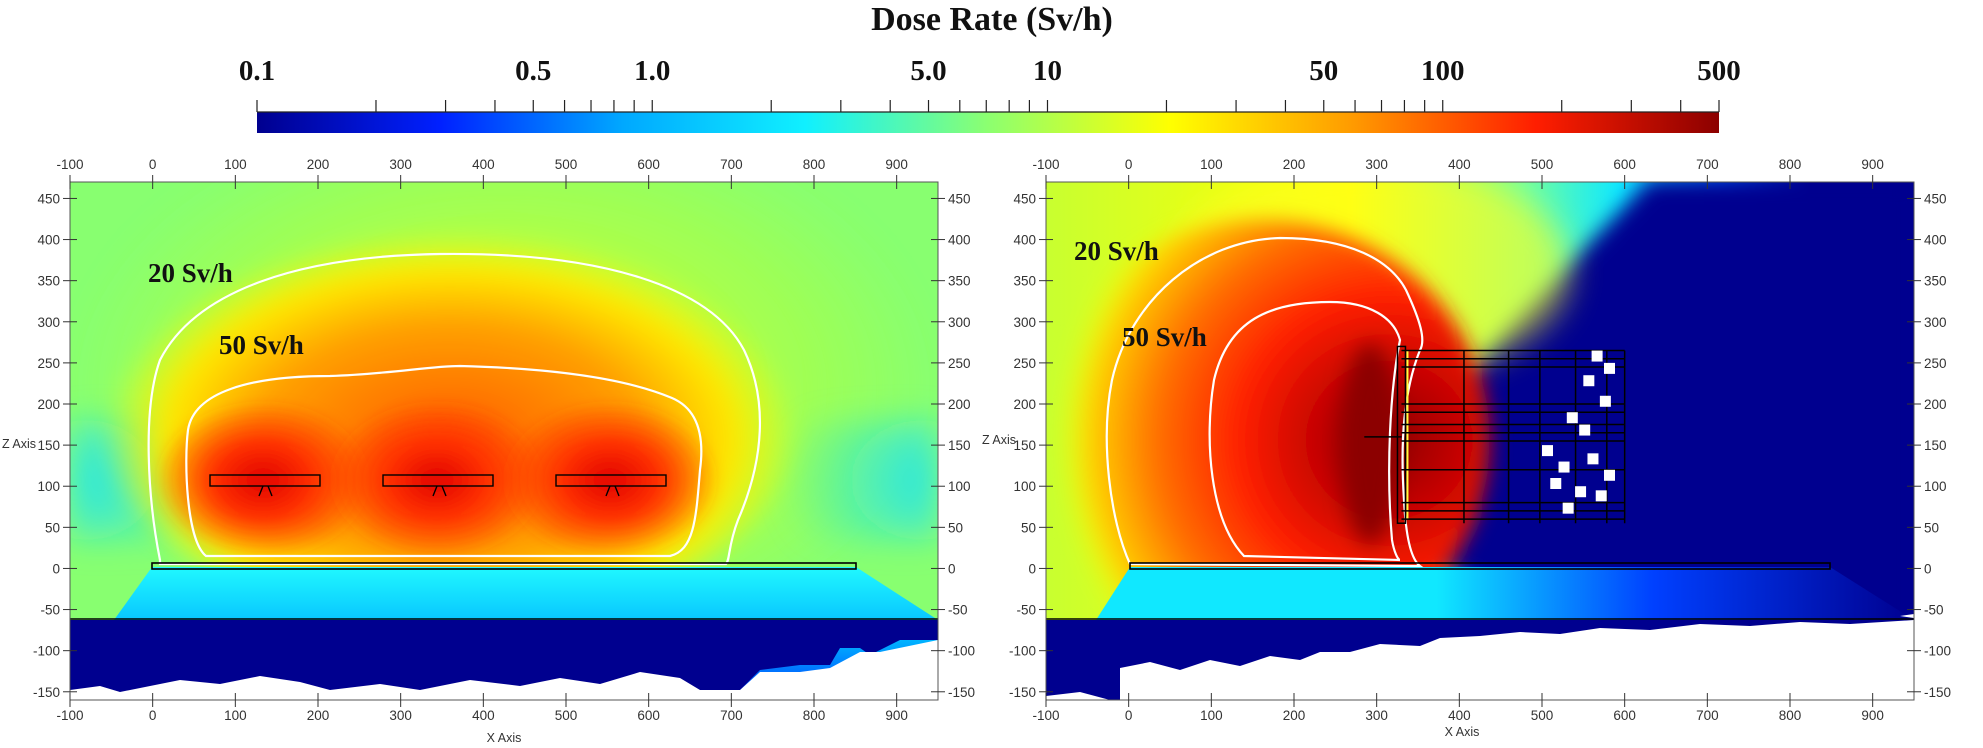  Describe the element at coordinates (999, 440) in the screenshot. I see `right-z-axis-title: Z Axis` at that location.